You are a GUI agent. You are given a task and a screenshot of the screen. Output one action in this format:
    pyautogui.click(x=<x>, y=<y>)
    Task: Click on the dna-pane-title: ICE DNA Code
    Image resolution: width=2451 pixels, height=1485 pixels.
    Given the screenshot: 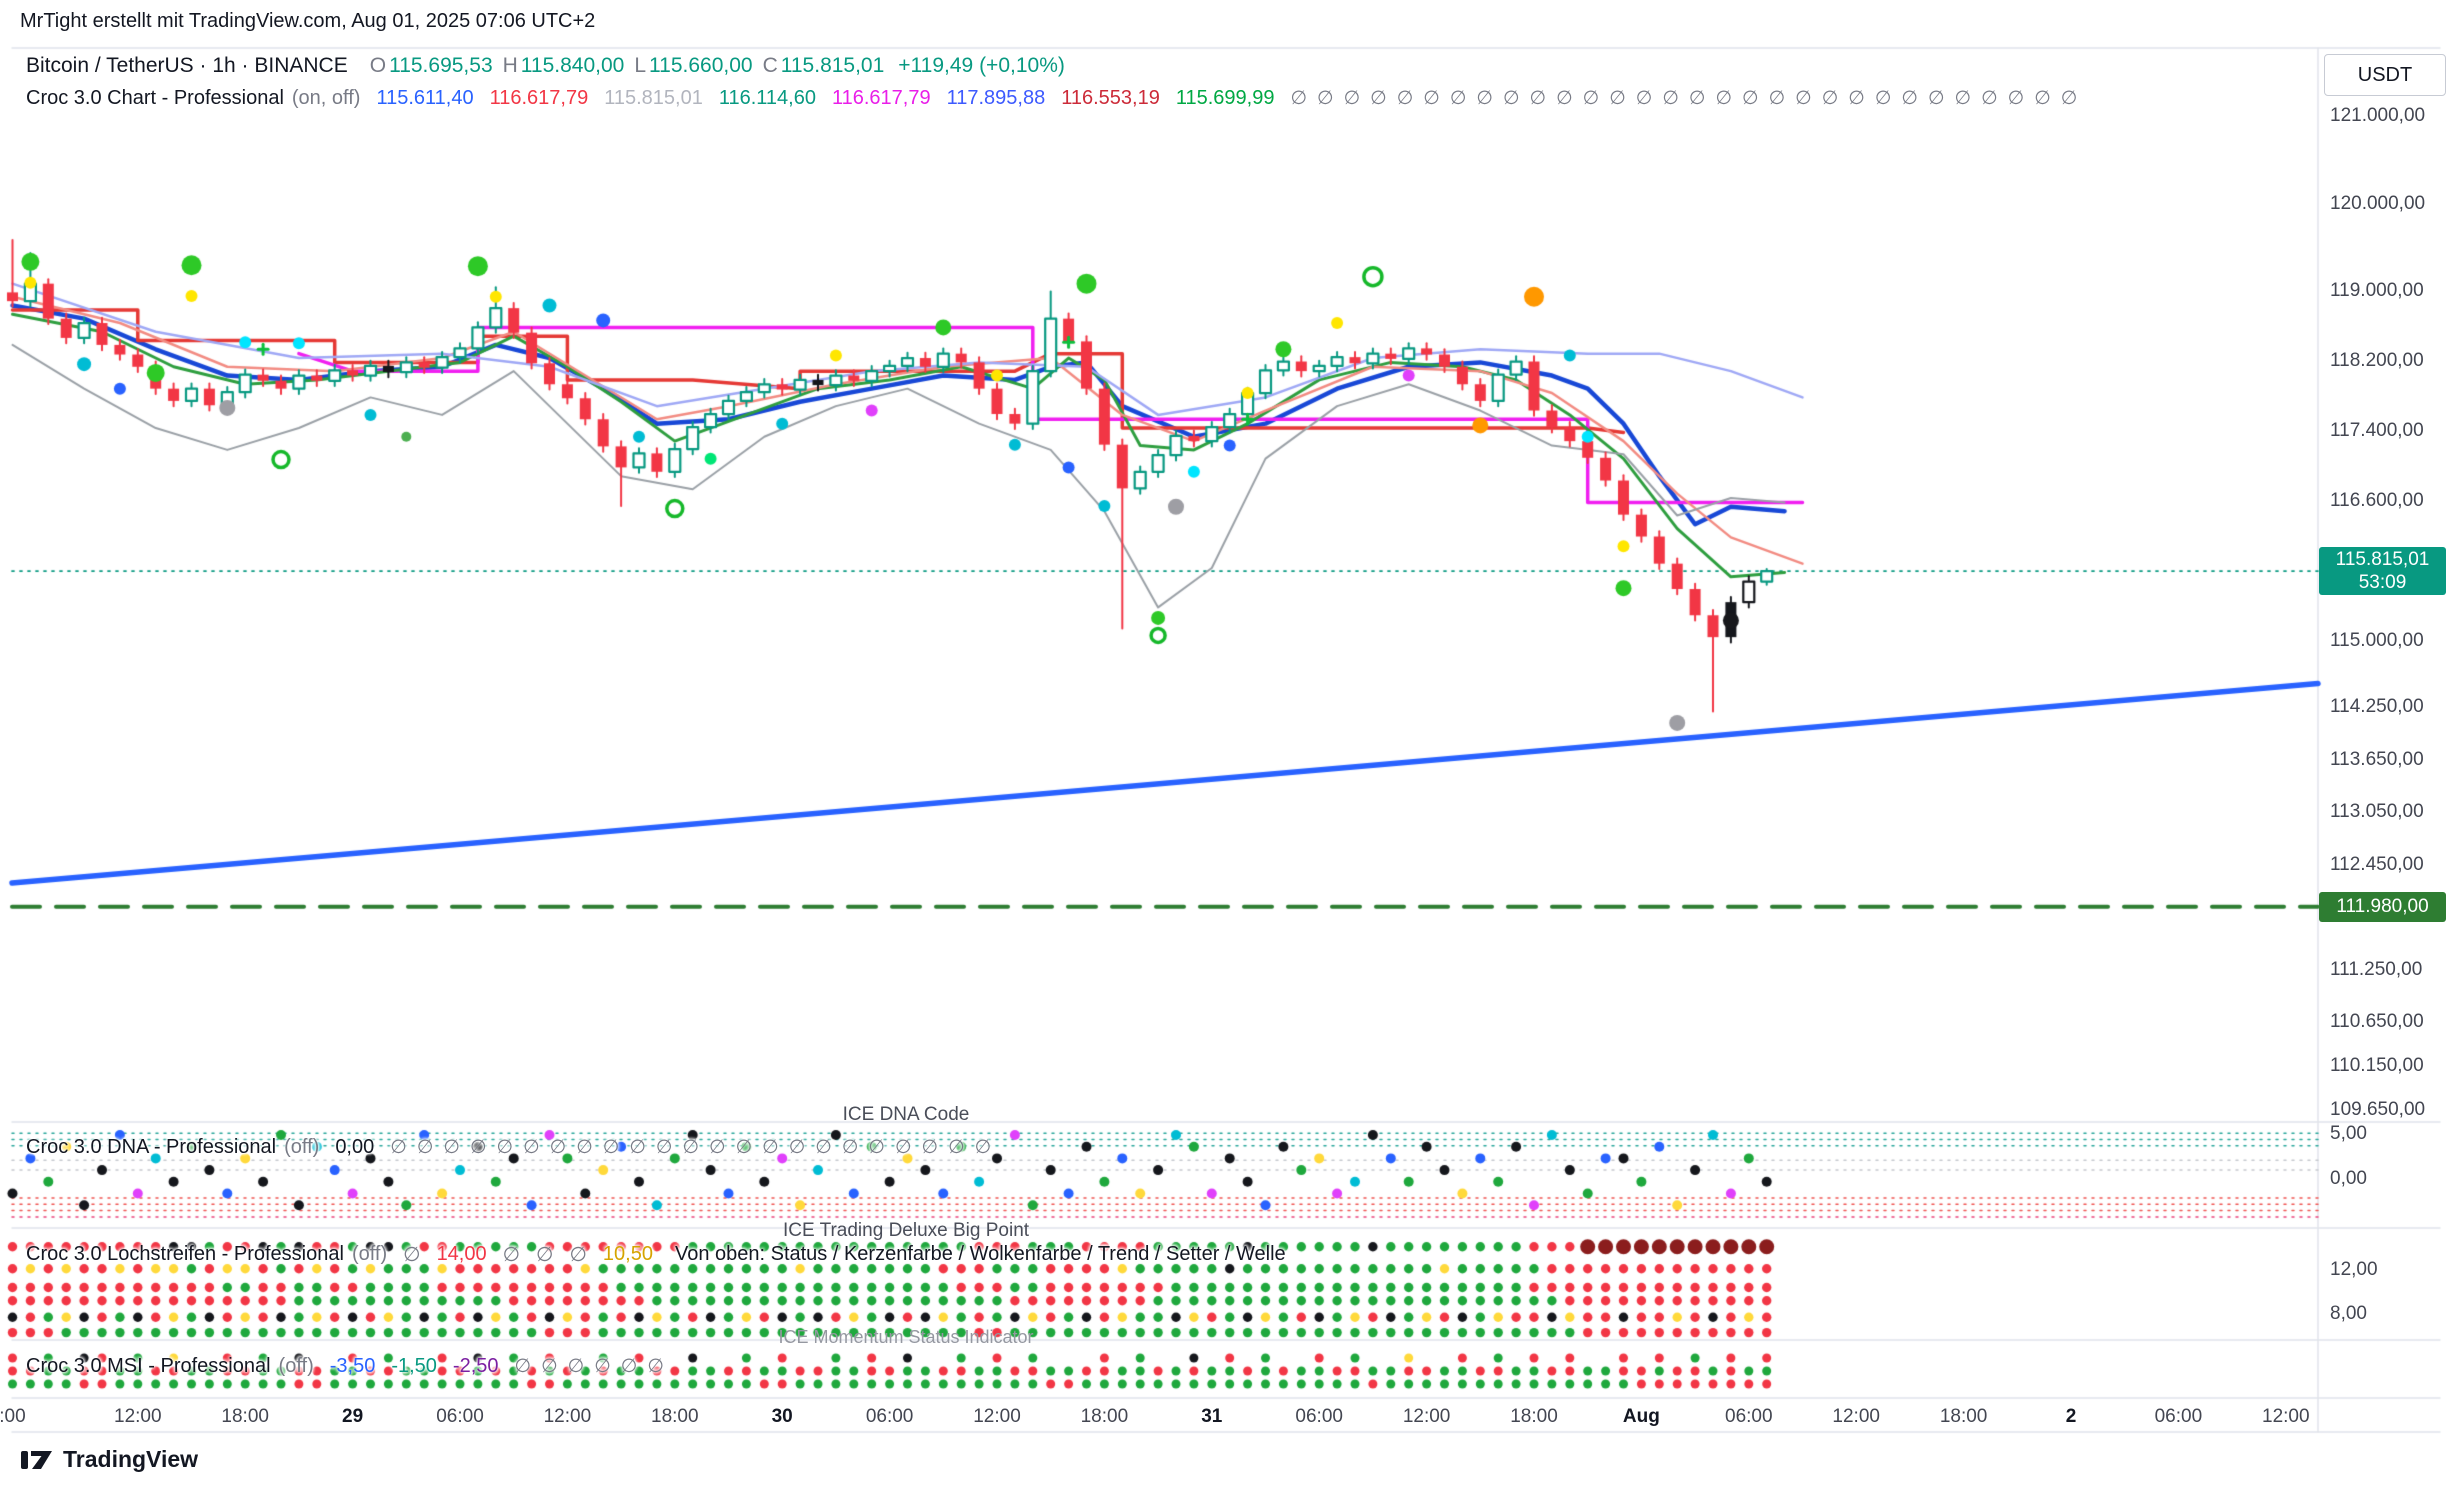 What is the action you would take?
    pyautogui.click(x=906, y=1114)
    